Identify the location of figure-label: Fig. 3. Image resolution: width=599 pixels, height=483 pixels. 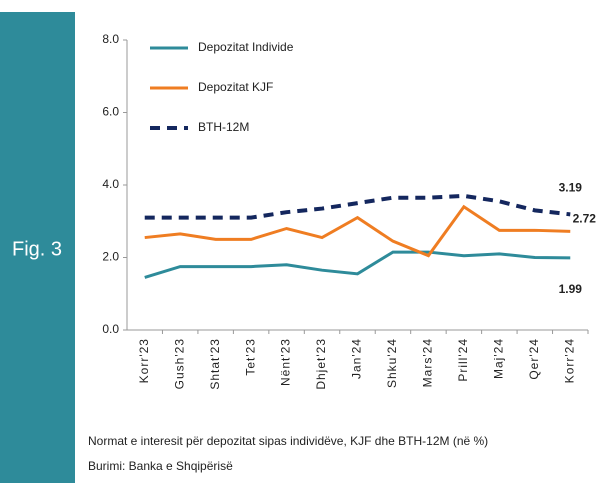
(37, 249).